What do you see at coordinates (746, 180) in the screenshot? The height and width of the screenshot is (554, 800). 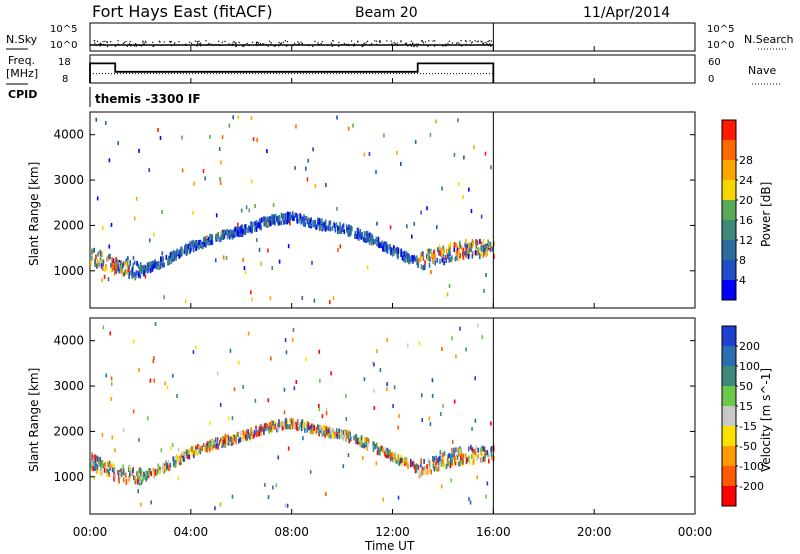 I see `colorbar-tick-label: 24` at bounding box center [746, 180].